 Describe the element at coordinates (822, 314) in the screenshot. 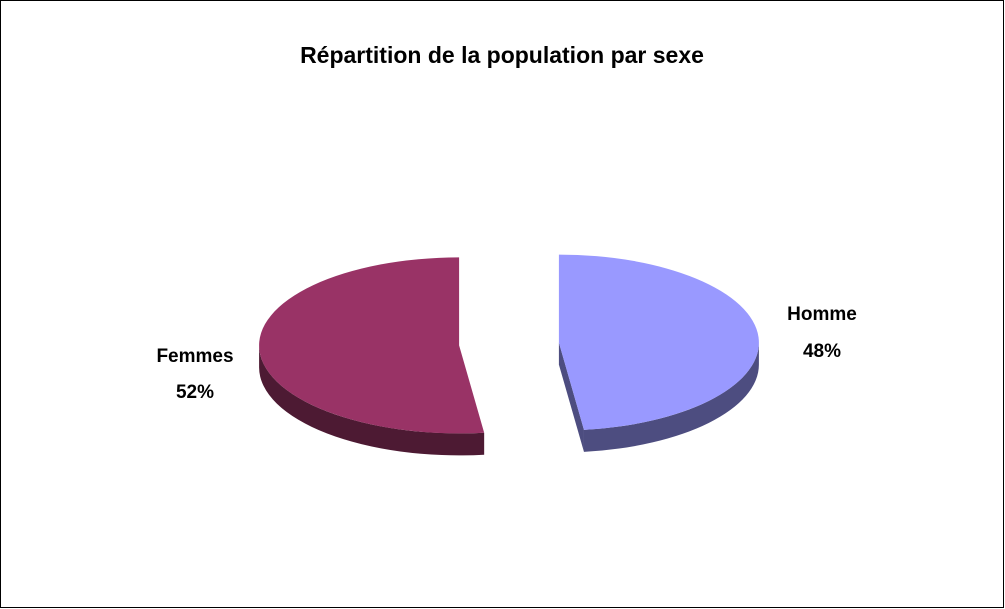

I see `category-label: Homme` at that location.